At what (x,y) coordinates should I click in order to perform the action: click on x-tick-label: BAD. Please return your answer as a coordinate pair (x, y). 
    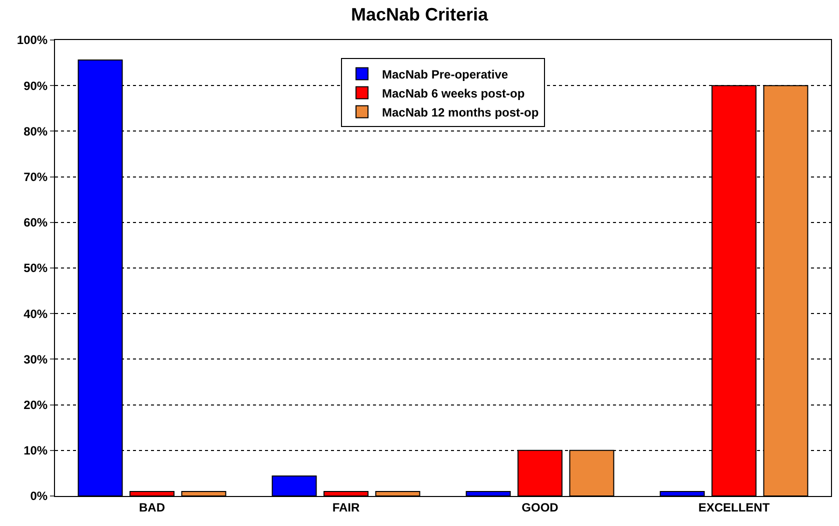
    Looking at the image, I should click on (152, 507).